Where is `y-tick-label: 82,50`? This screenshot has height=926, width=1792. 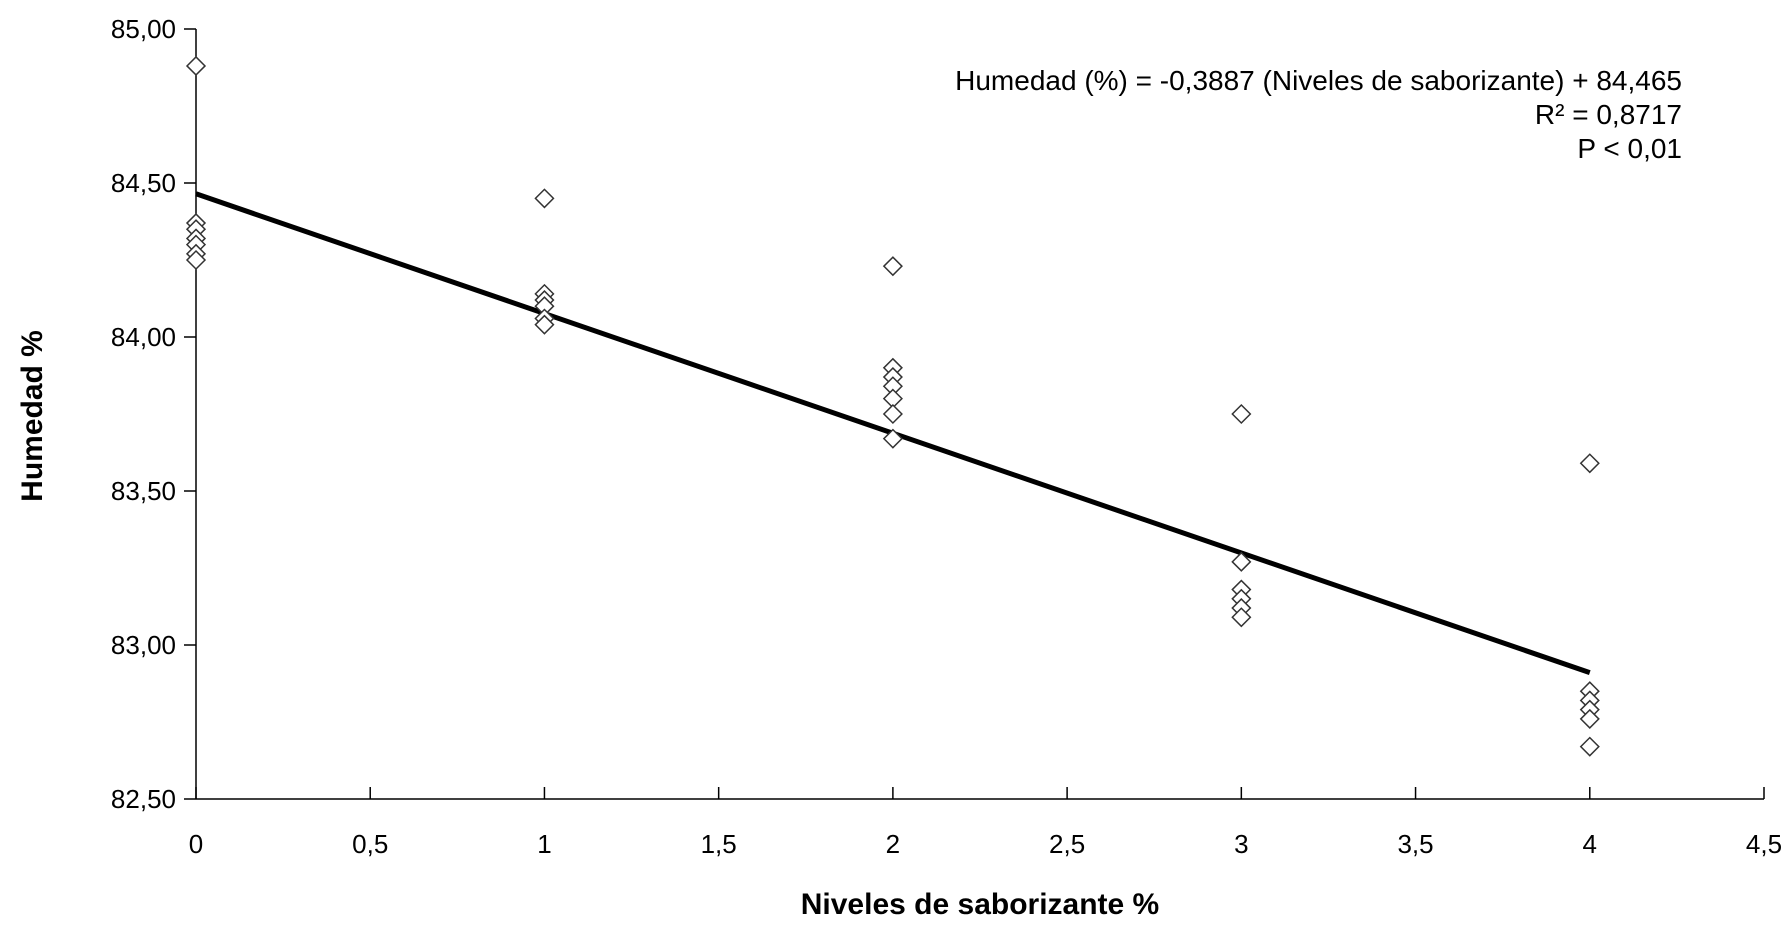
y-tick-label: 82,50 is located at coordinates (143, 799).